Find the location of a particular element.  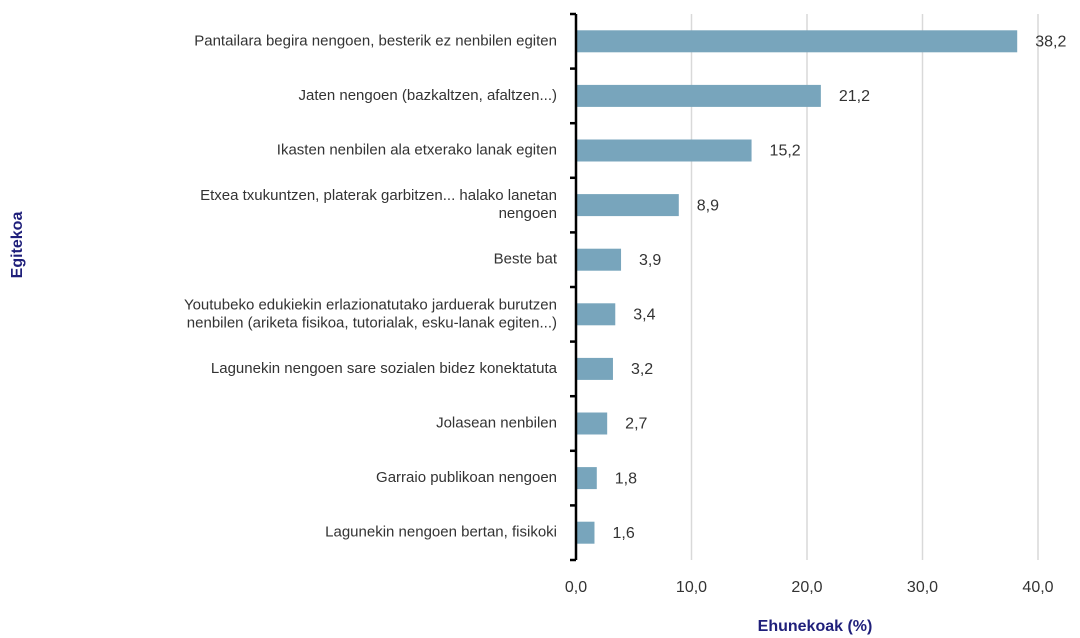

y-tick-label: Garraio publikoan nengoen is located at coordinates (466, 477).